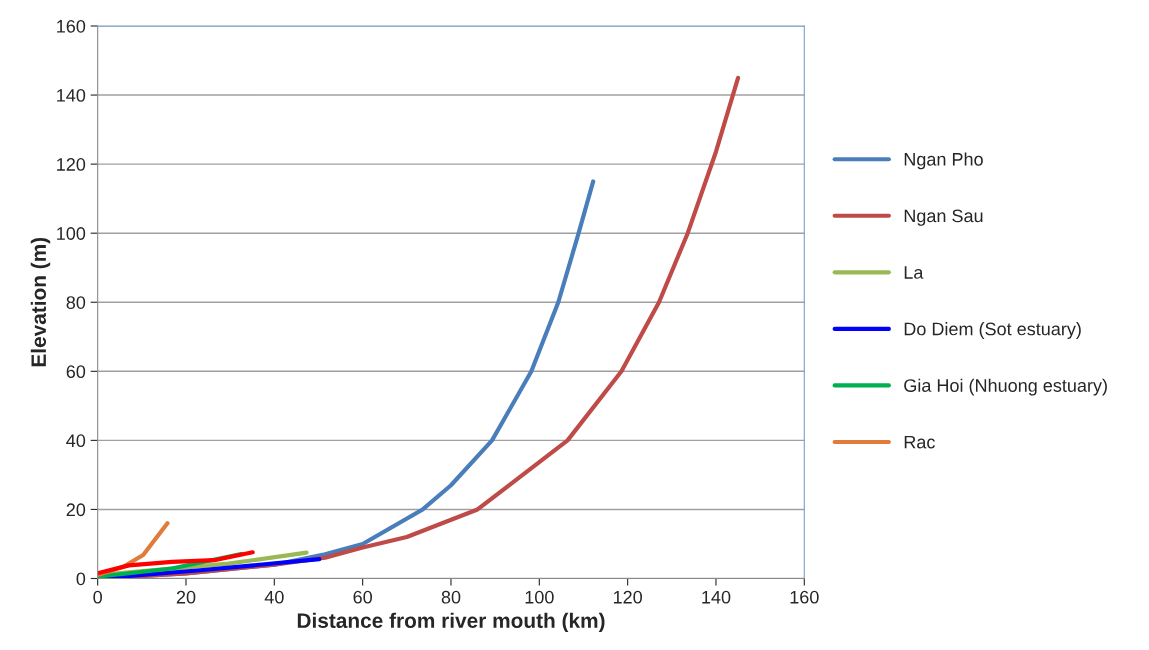 The image size is (1149, 650). Describe the element at coordinates (943, 161) in the screenshot. I see `legend-label: Ngan Pho` at that location.